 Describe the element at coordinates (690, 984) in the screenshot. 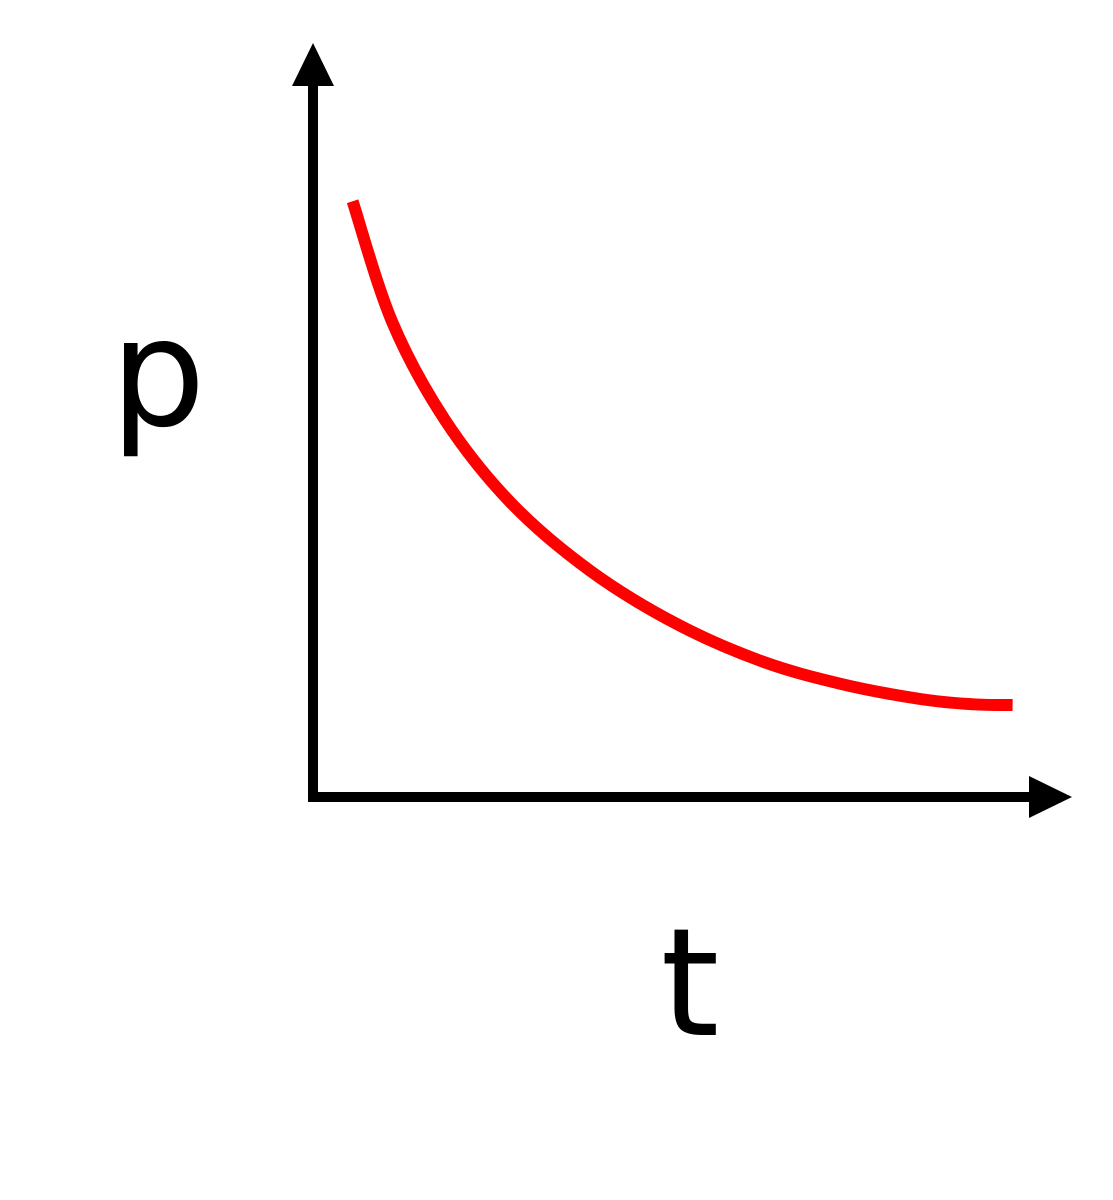

I see `x-axis-label: t` at that location.